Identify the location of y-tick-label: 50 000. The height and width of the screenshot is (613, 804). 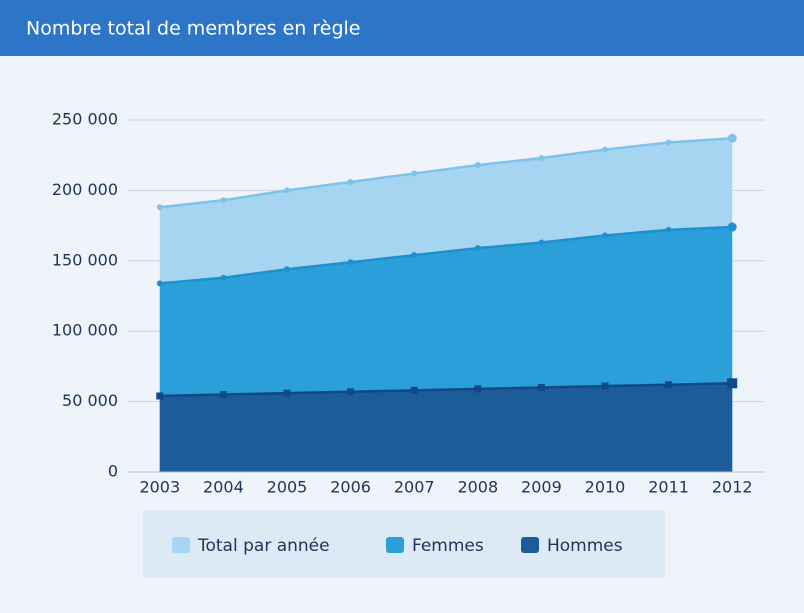
(90, 400).